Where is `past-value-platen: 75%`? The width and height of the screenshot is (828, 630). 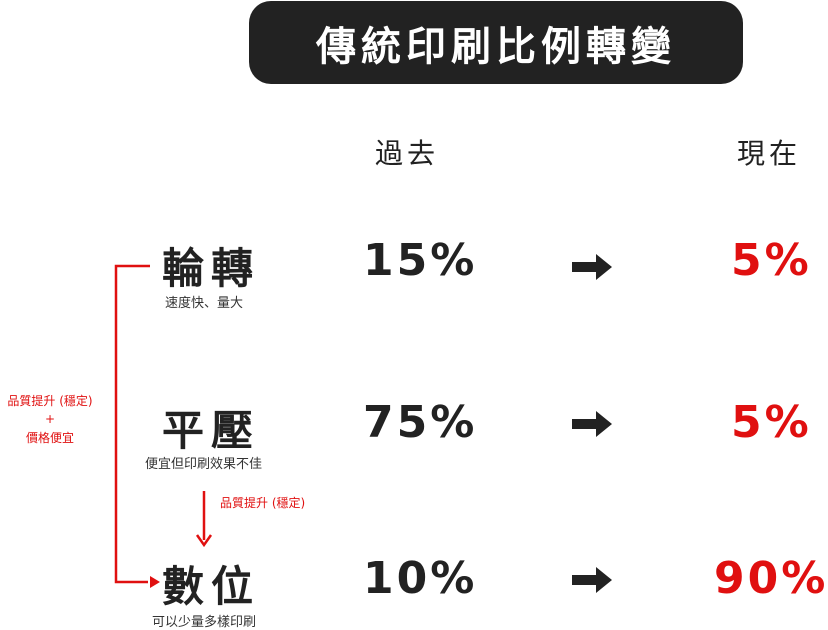
past-value-platen: 75% is located at coordinates (420, 422).